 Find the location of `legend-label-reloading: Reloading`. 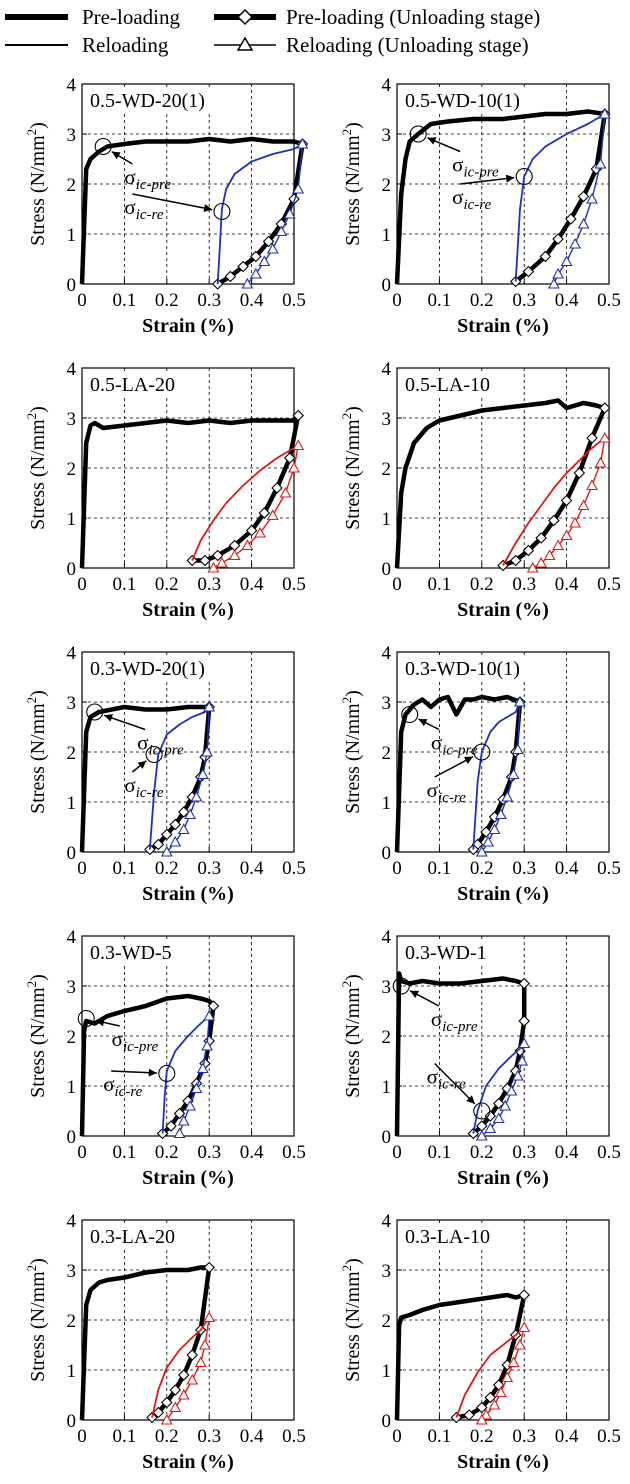

legend-label-reloading: Reloading is located at coordinates (125, 45).